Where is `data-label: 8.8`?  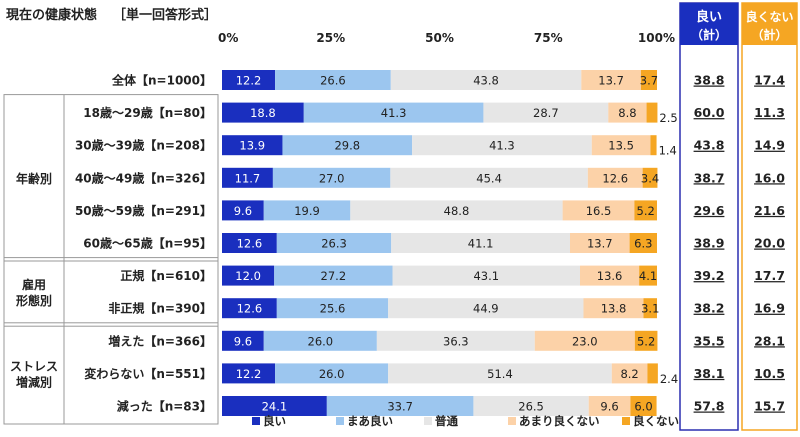
data-label: 8.8 is located at coordinates (627, 113).